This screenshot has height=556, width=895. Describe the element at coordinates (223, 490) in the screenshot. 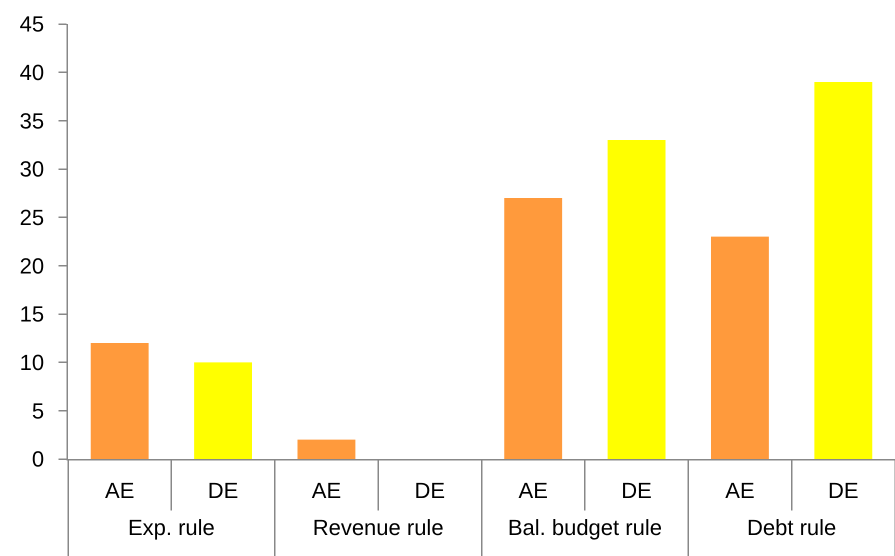

I see `series-label: DE` at that location.